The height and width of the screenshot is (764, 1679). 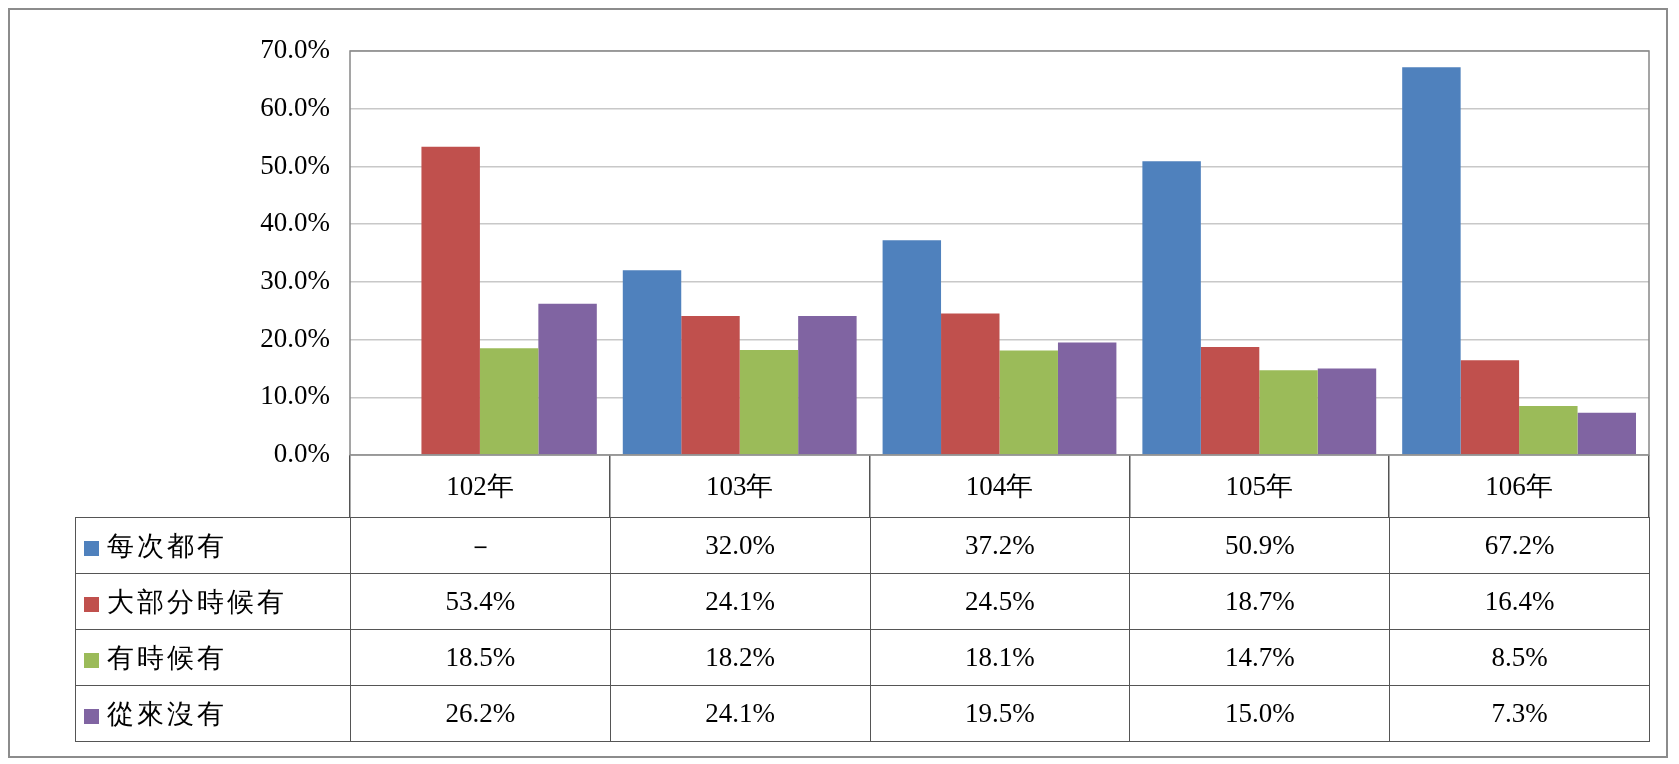 I want to click on y-tick-label: 40.0%, so click(x=295, y=222).